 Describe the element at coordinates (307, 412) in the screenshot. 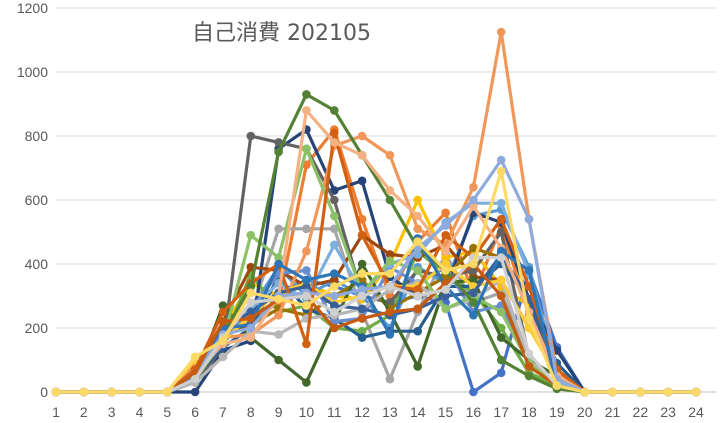

I see `x-tick-label: 10` at that location.